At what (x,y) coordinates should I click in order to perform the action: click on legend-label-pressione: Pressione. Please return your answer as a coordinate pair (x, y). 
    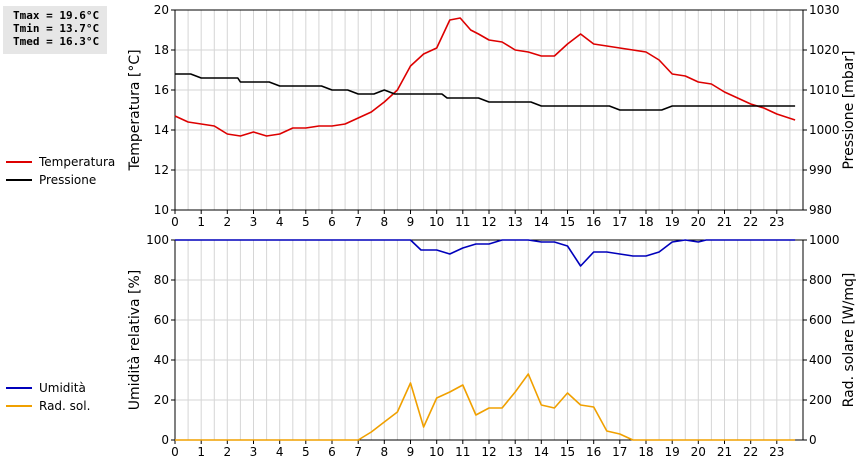
    Looking at the image, I should click on (68, 180).